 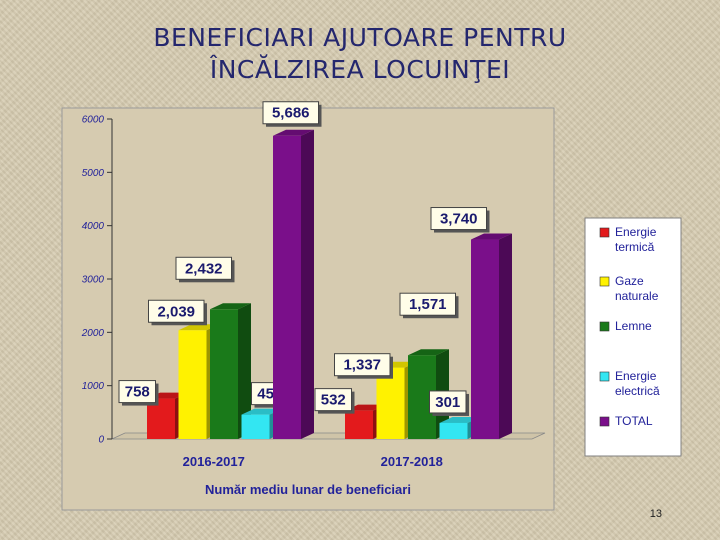 What do you see at coordinates (637, 288) in the screenshot?
I see `legend-label: Gaze naturale` at bounding box center [637, 288].